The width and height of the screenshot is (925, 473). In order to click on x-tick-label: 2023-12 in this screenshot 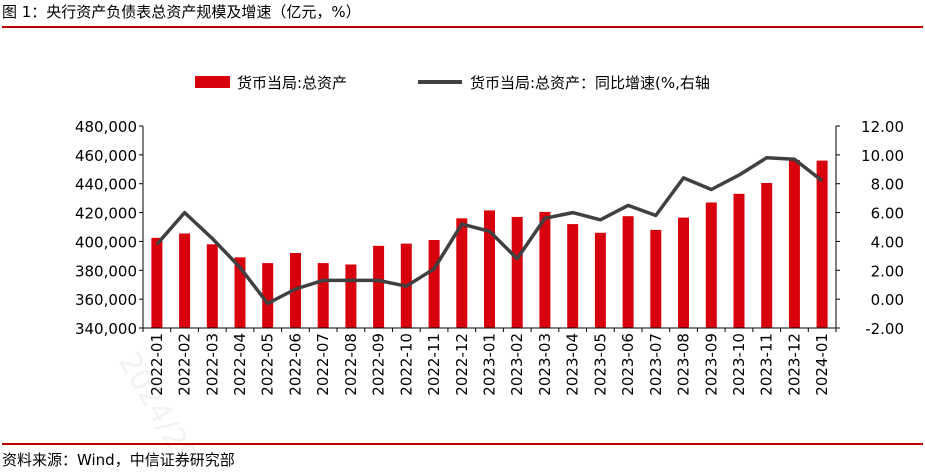, I will do `click(794, 364)`.